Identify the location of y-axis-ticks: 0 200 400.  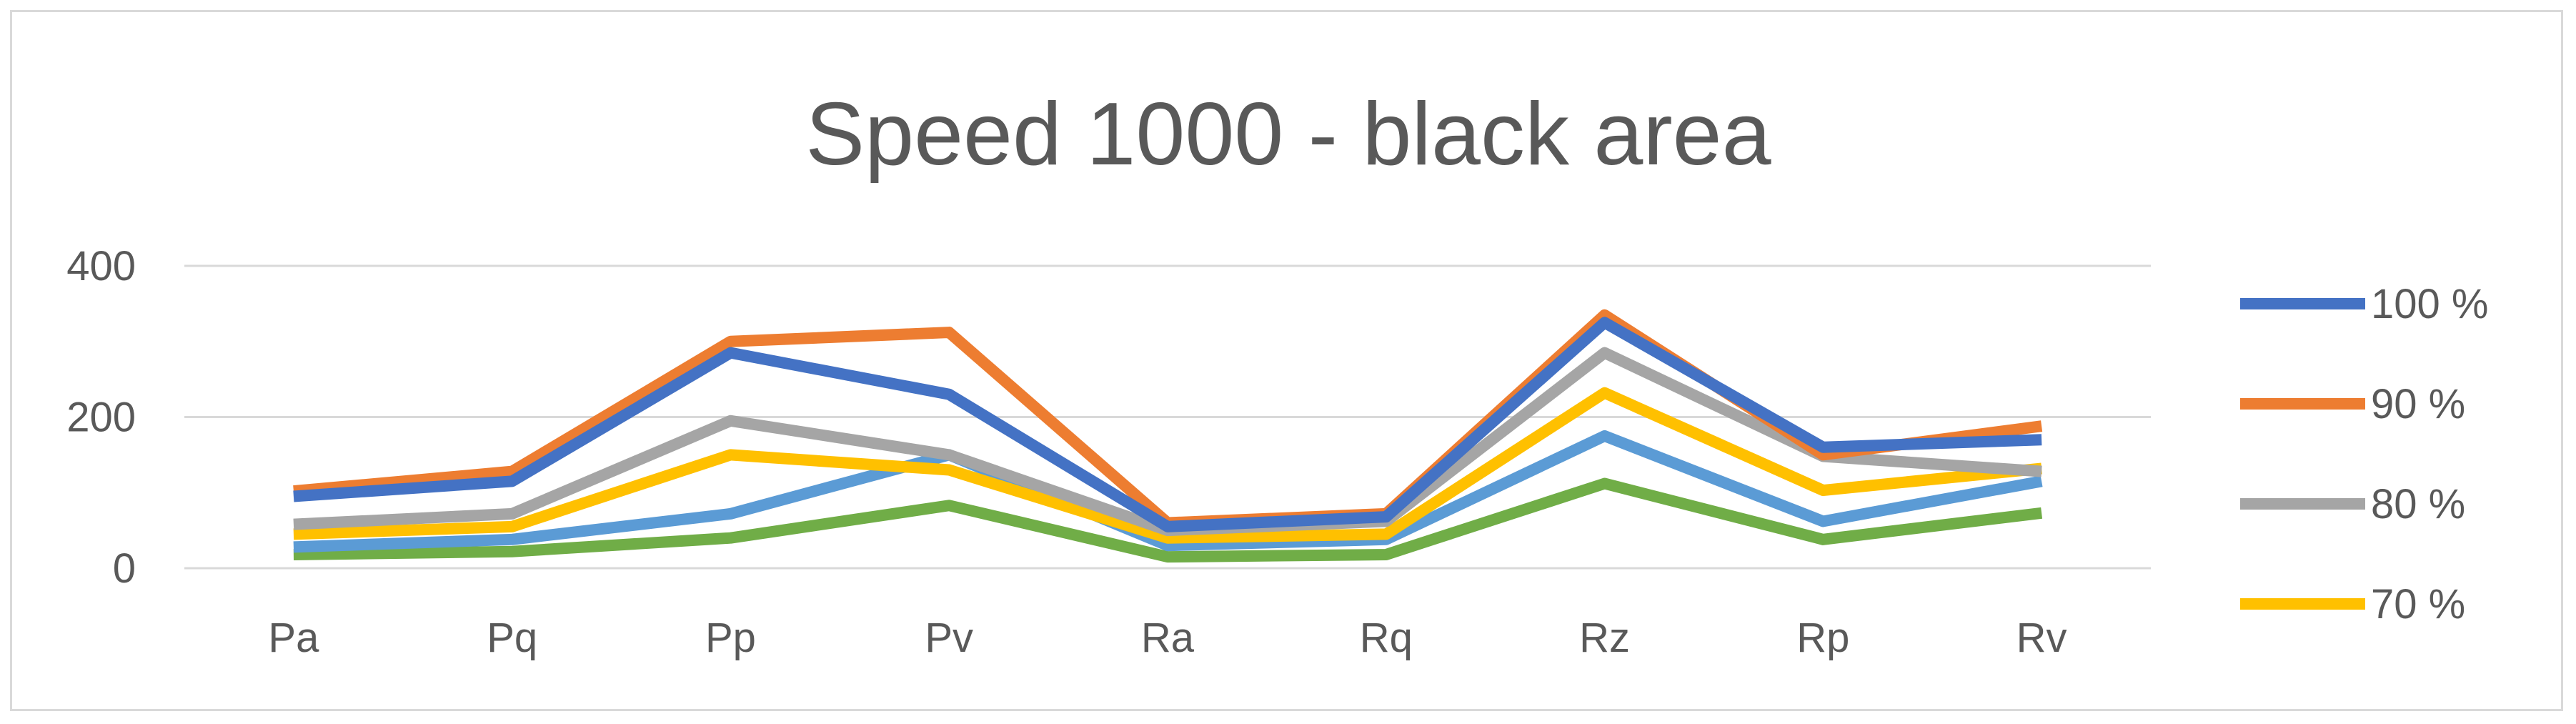
(101, 417).